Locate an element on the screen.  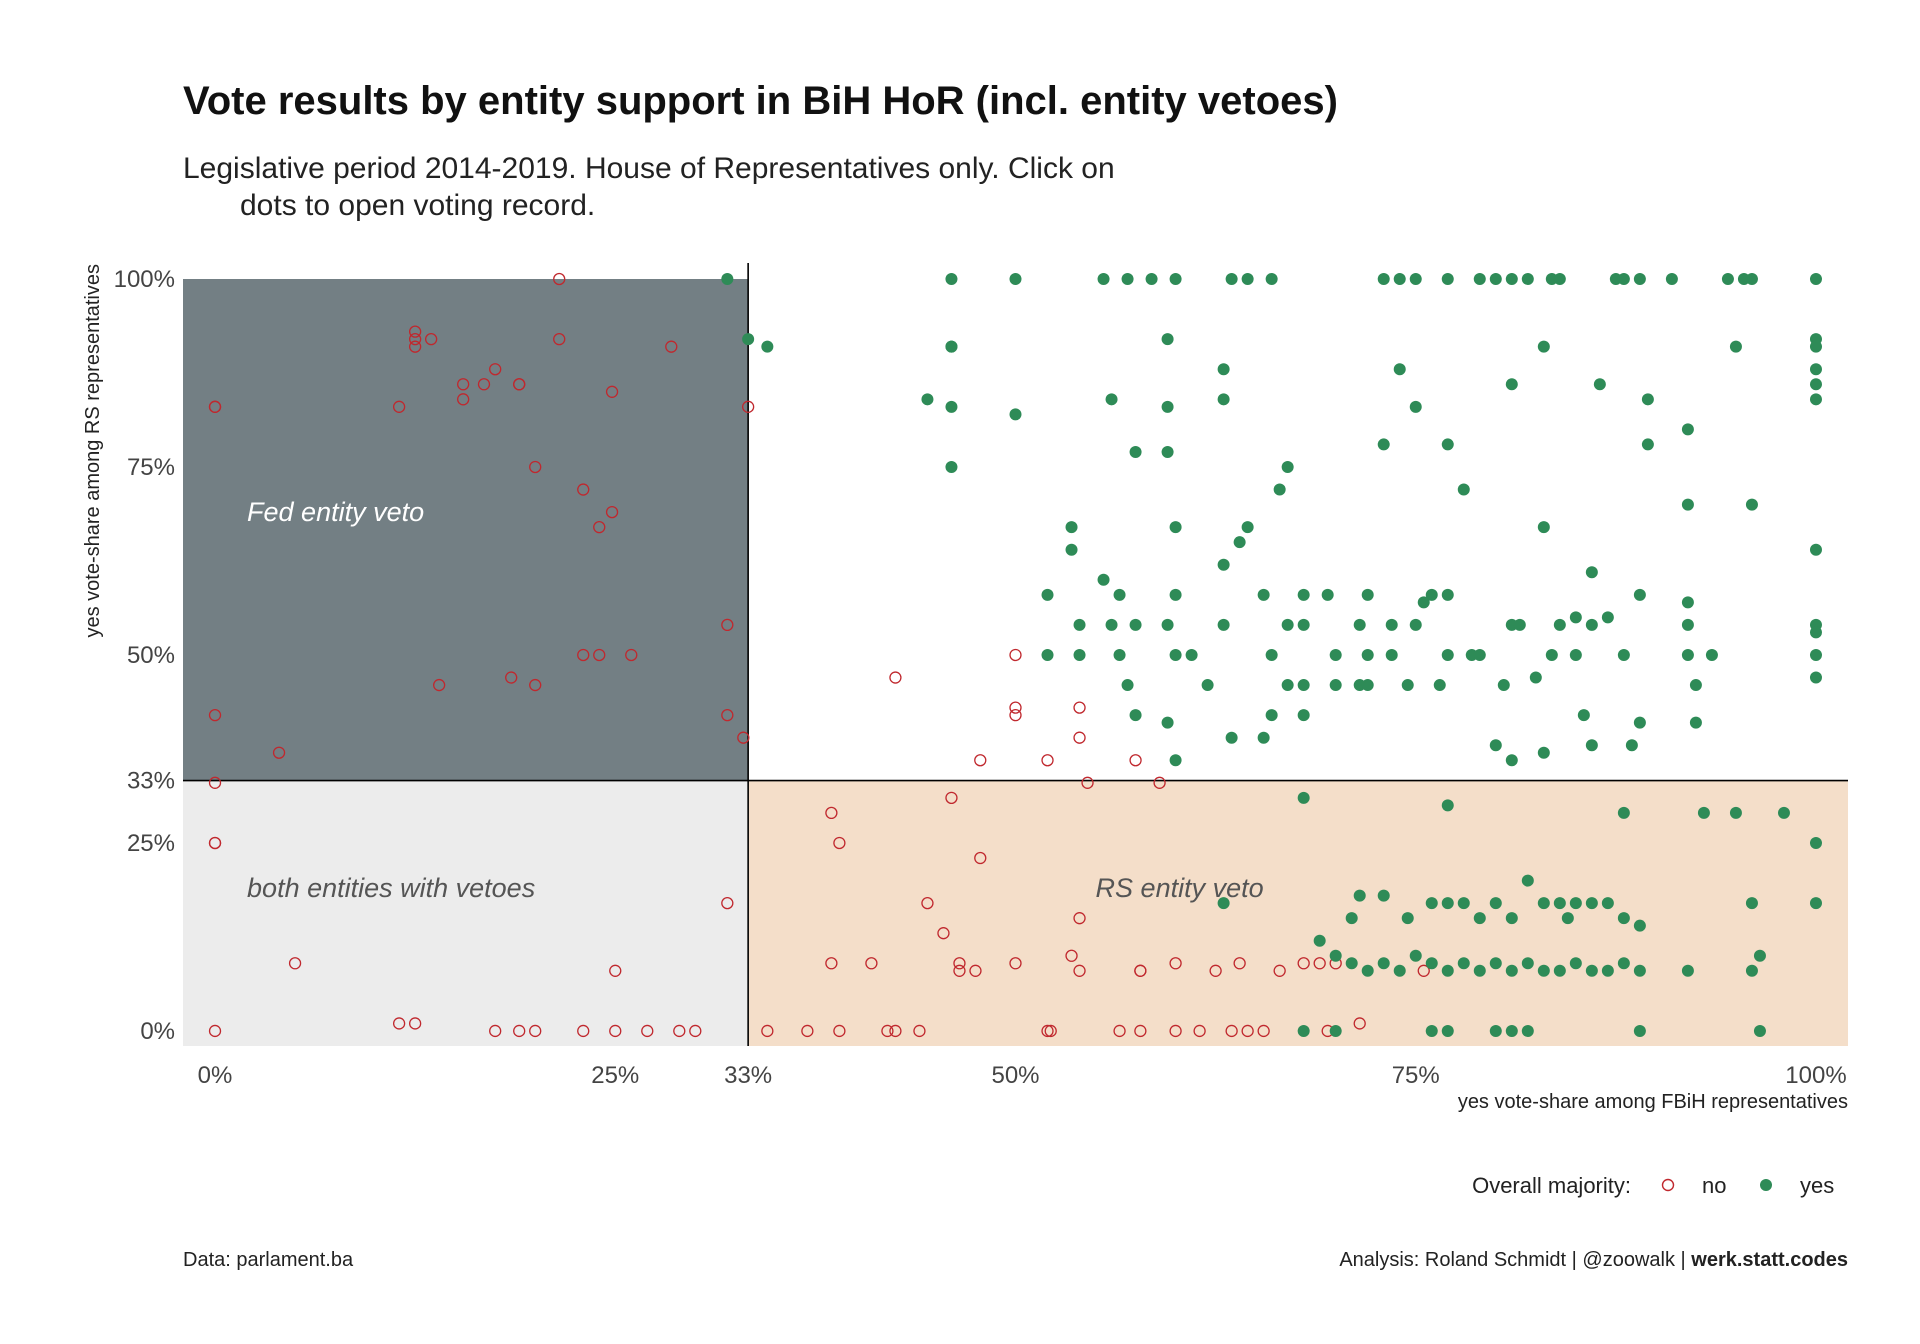
x-tick-33: 33% is located at coordinates (748, 1075).